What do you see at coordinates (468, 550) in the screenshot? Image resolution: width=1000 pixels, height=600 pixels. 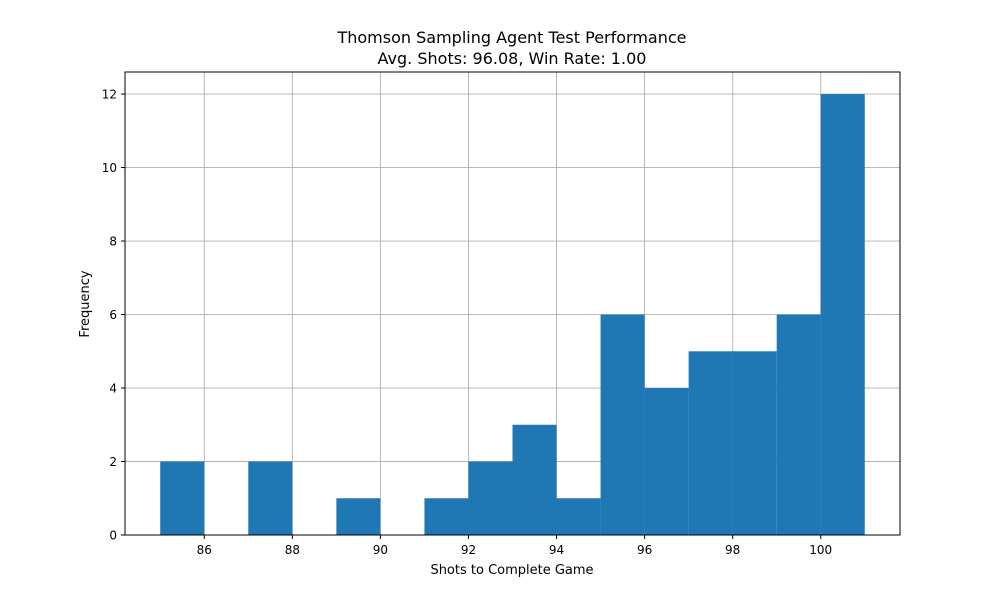 I see `x-tick-label: 92` at bounding box center [468, 550].